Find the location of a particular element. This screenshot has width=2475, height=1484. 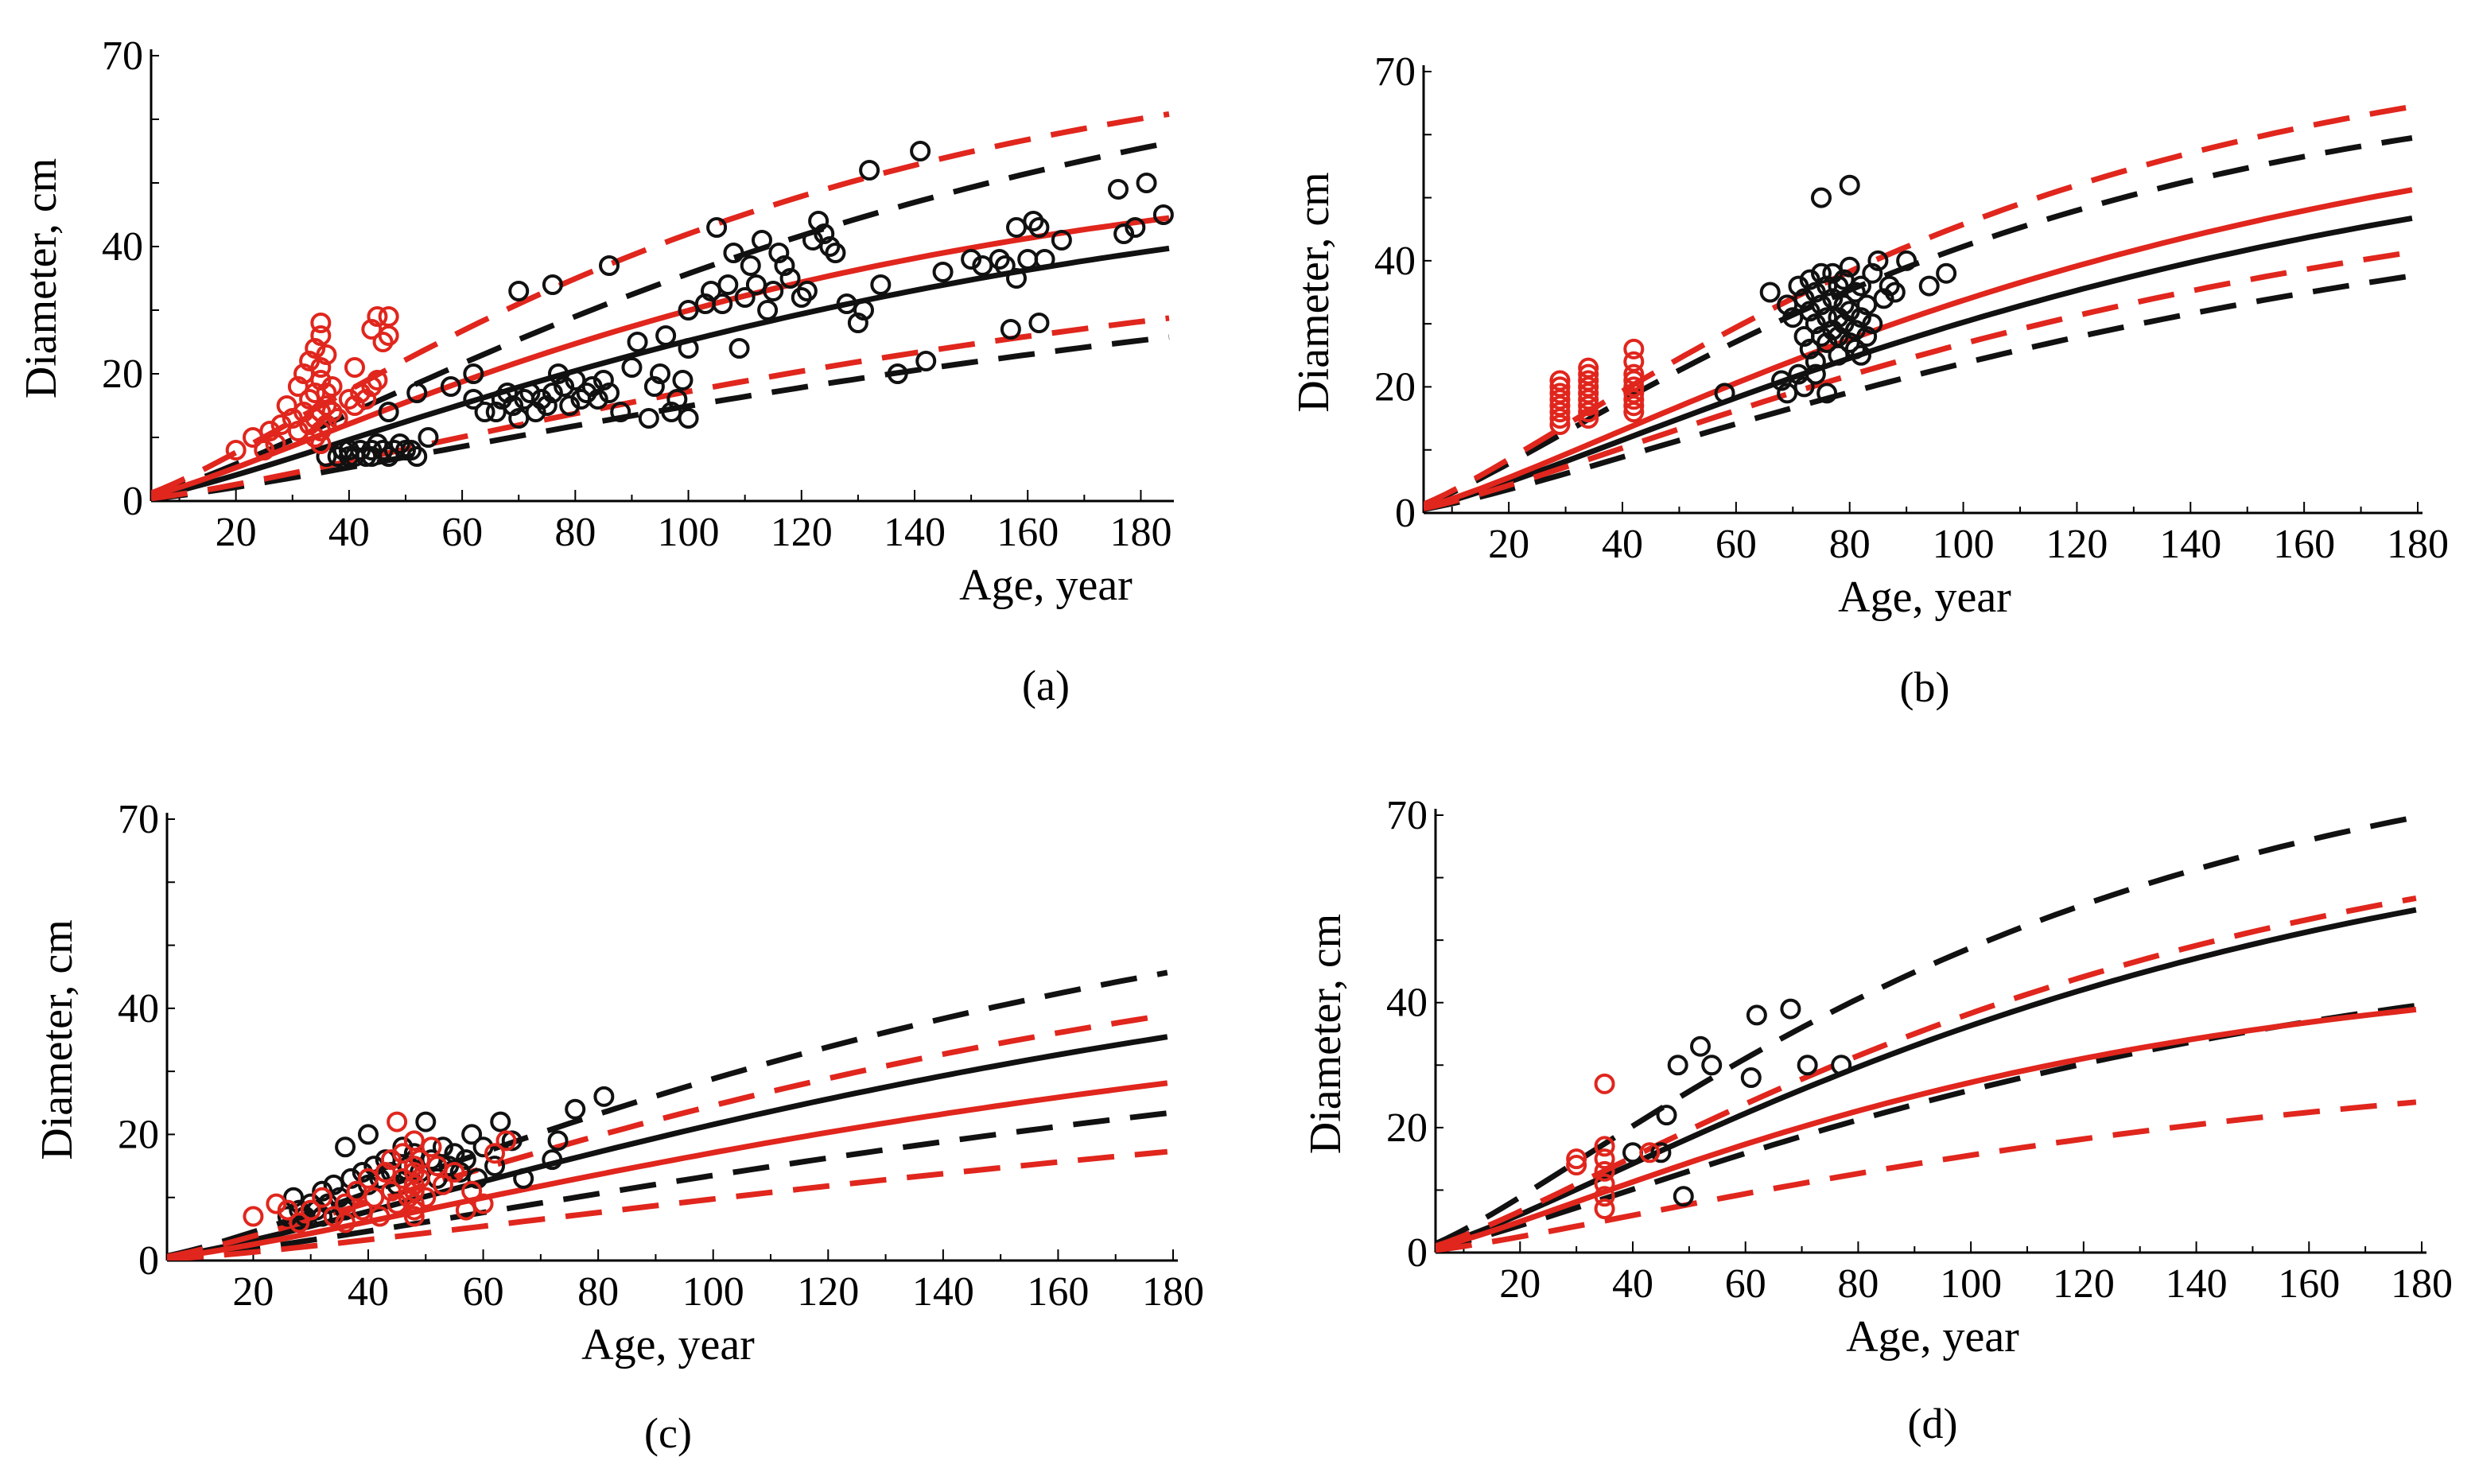

x-tick-label: 60 is located at coordinates (462, 532).